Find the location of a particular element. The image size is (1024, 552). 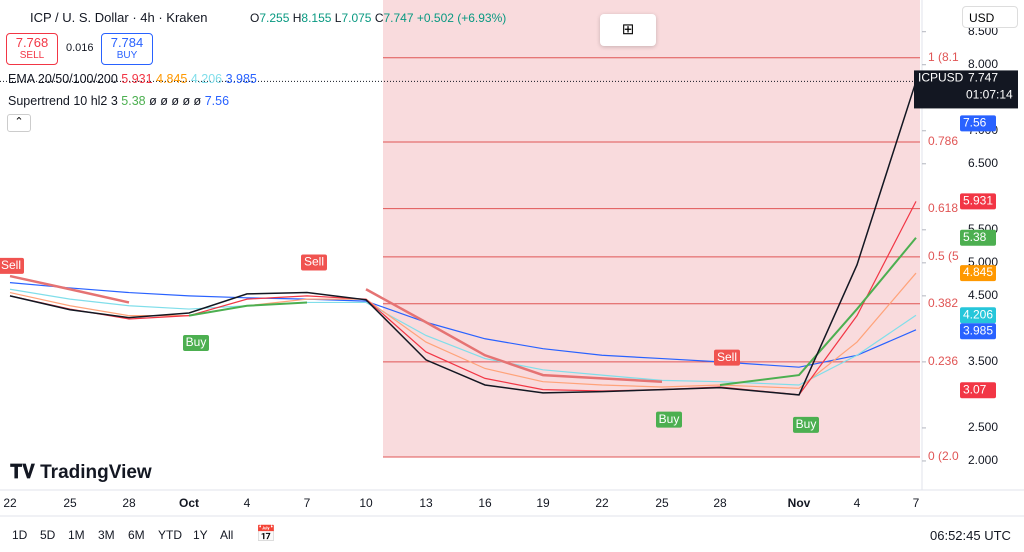

fib-label: 0 (2.0 is located at coordinates (943, 456).